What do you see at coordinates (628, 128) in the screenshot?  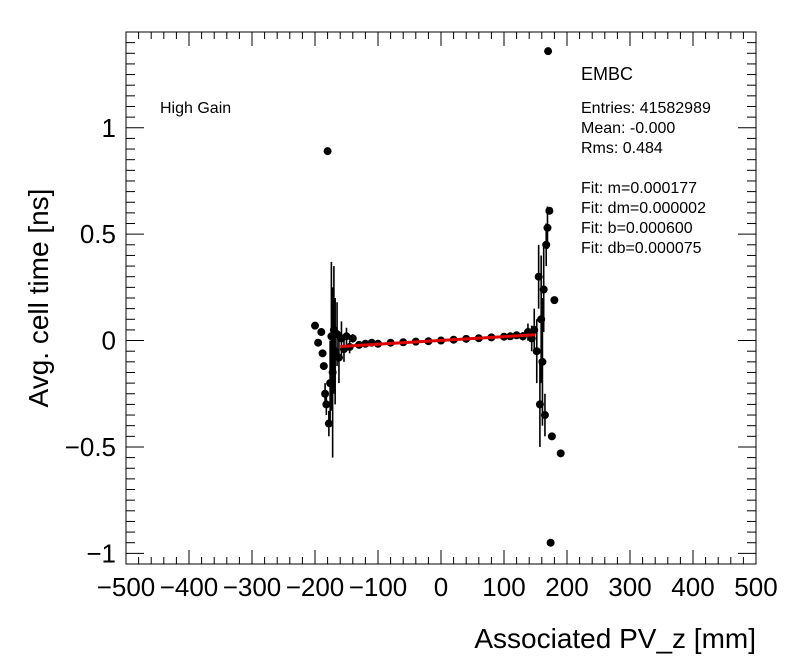 I see `stats-line: Mean: -0.000` at bounding box center [628, 128].